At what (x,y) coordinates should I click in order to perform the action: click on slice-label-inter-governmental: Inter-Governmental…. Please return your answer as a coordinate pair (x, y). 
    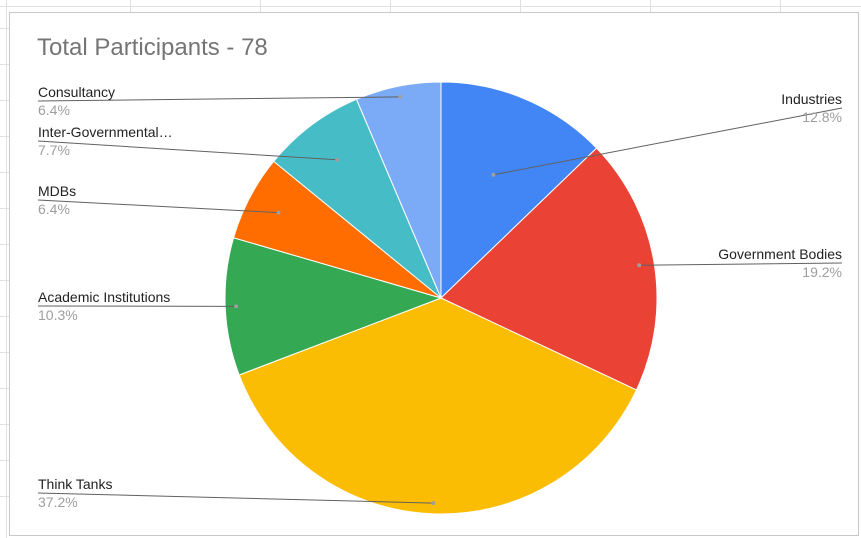
    Looking at the image, I should click on (105, 132).